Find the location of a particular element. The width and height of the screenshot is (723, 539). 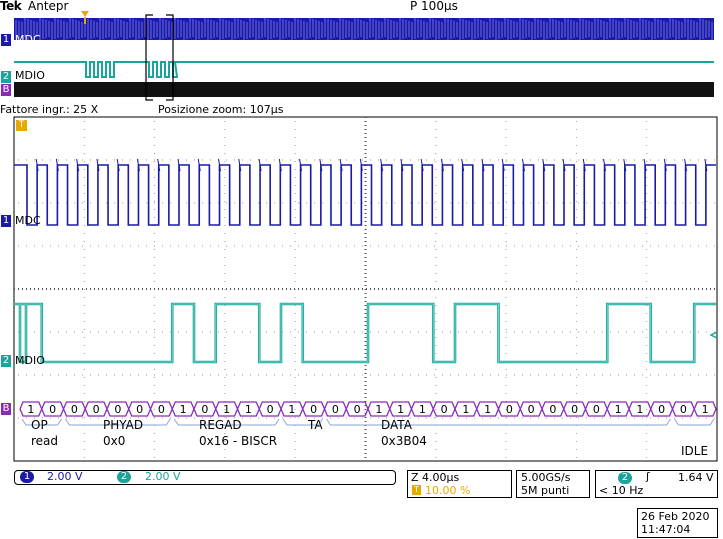

ch1-scale-box: 1 2.00 V 2 2.00 V is located at coordinates (205, 477).